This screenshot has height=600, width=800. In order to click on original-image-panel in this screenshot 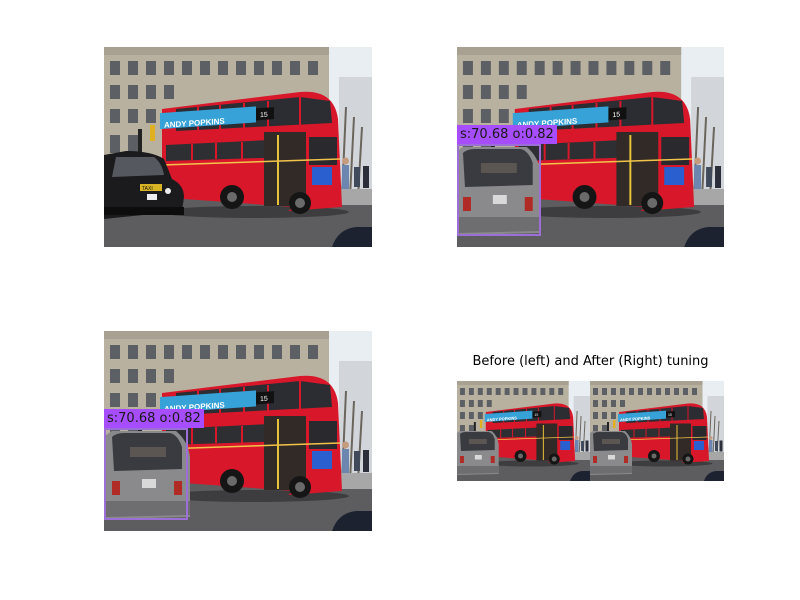, I will do `click(238, 147)`.